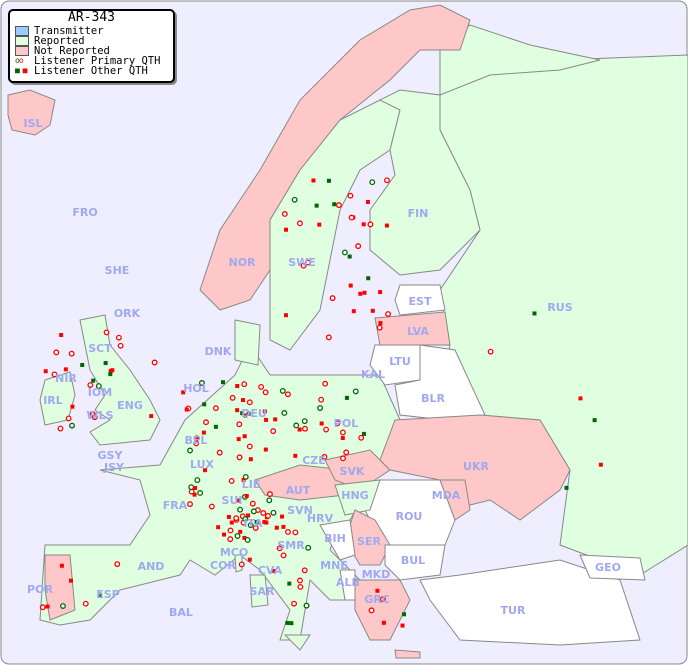  I want to click on country-sardinia, so click(259, 591).